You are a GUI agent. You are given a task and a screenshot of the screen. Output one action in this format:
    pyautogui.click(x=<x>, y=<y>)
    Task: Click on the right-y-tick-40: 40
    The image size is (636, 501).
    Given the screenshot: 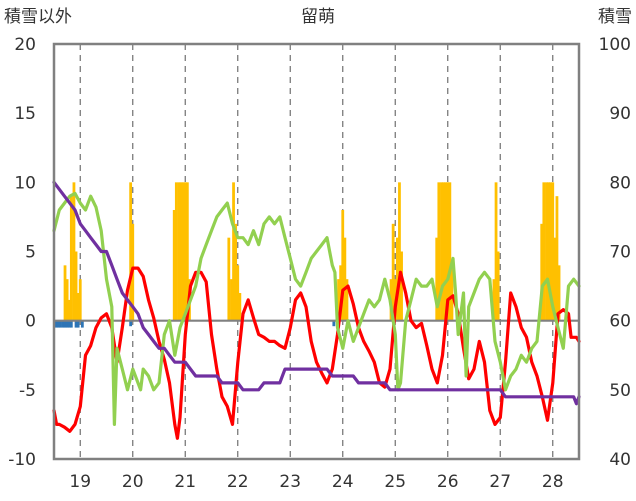 What is the action you would take?
    pyautogui.click(x=620, y=460)
    